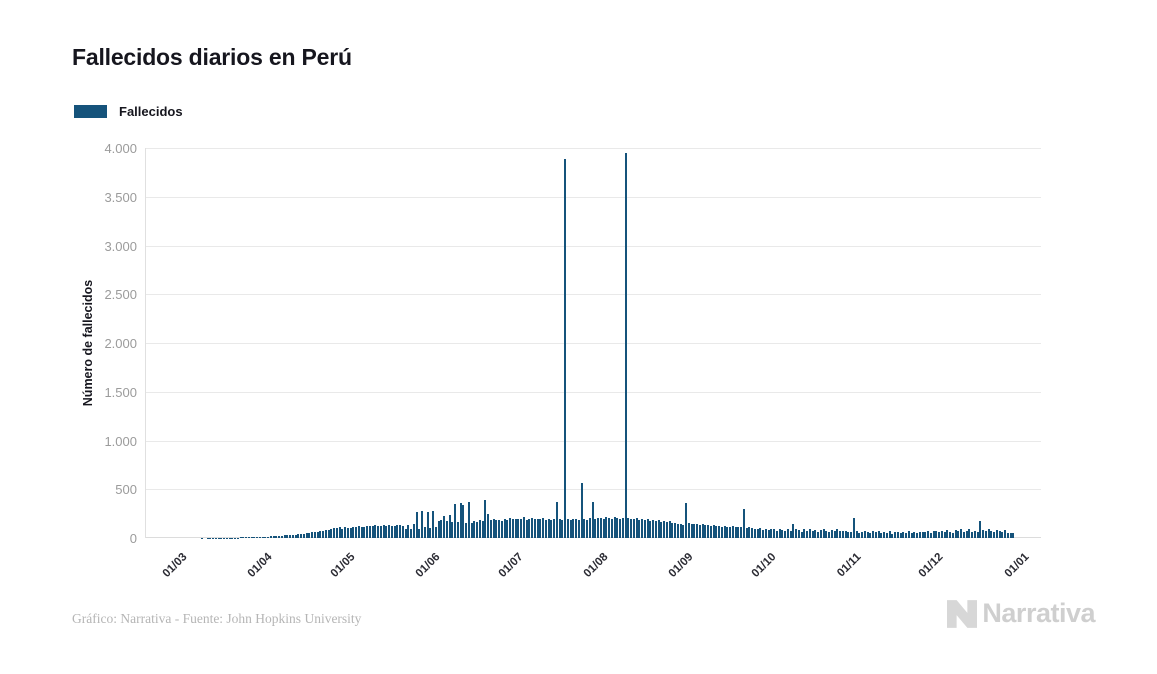 Image resolution: width=1157 pixels, height=674 pixels. I want to click on legend-swatch, so click(90, 111).